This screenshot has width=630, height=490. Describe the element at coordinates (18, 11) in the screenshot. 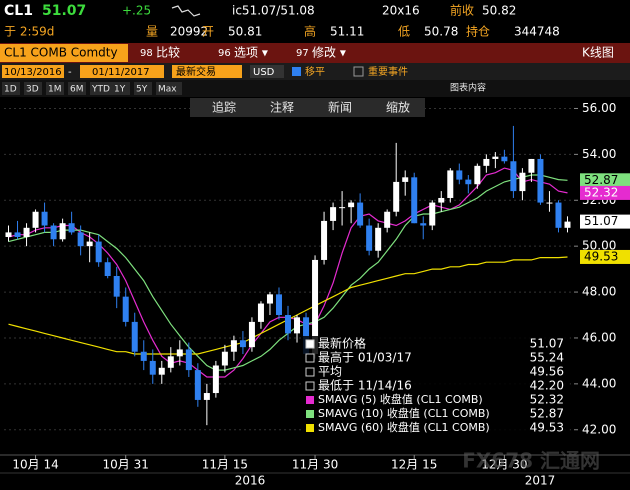

I see `ticker: CL1` at that location.